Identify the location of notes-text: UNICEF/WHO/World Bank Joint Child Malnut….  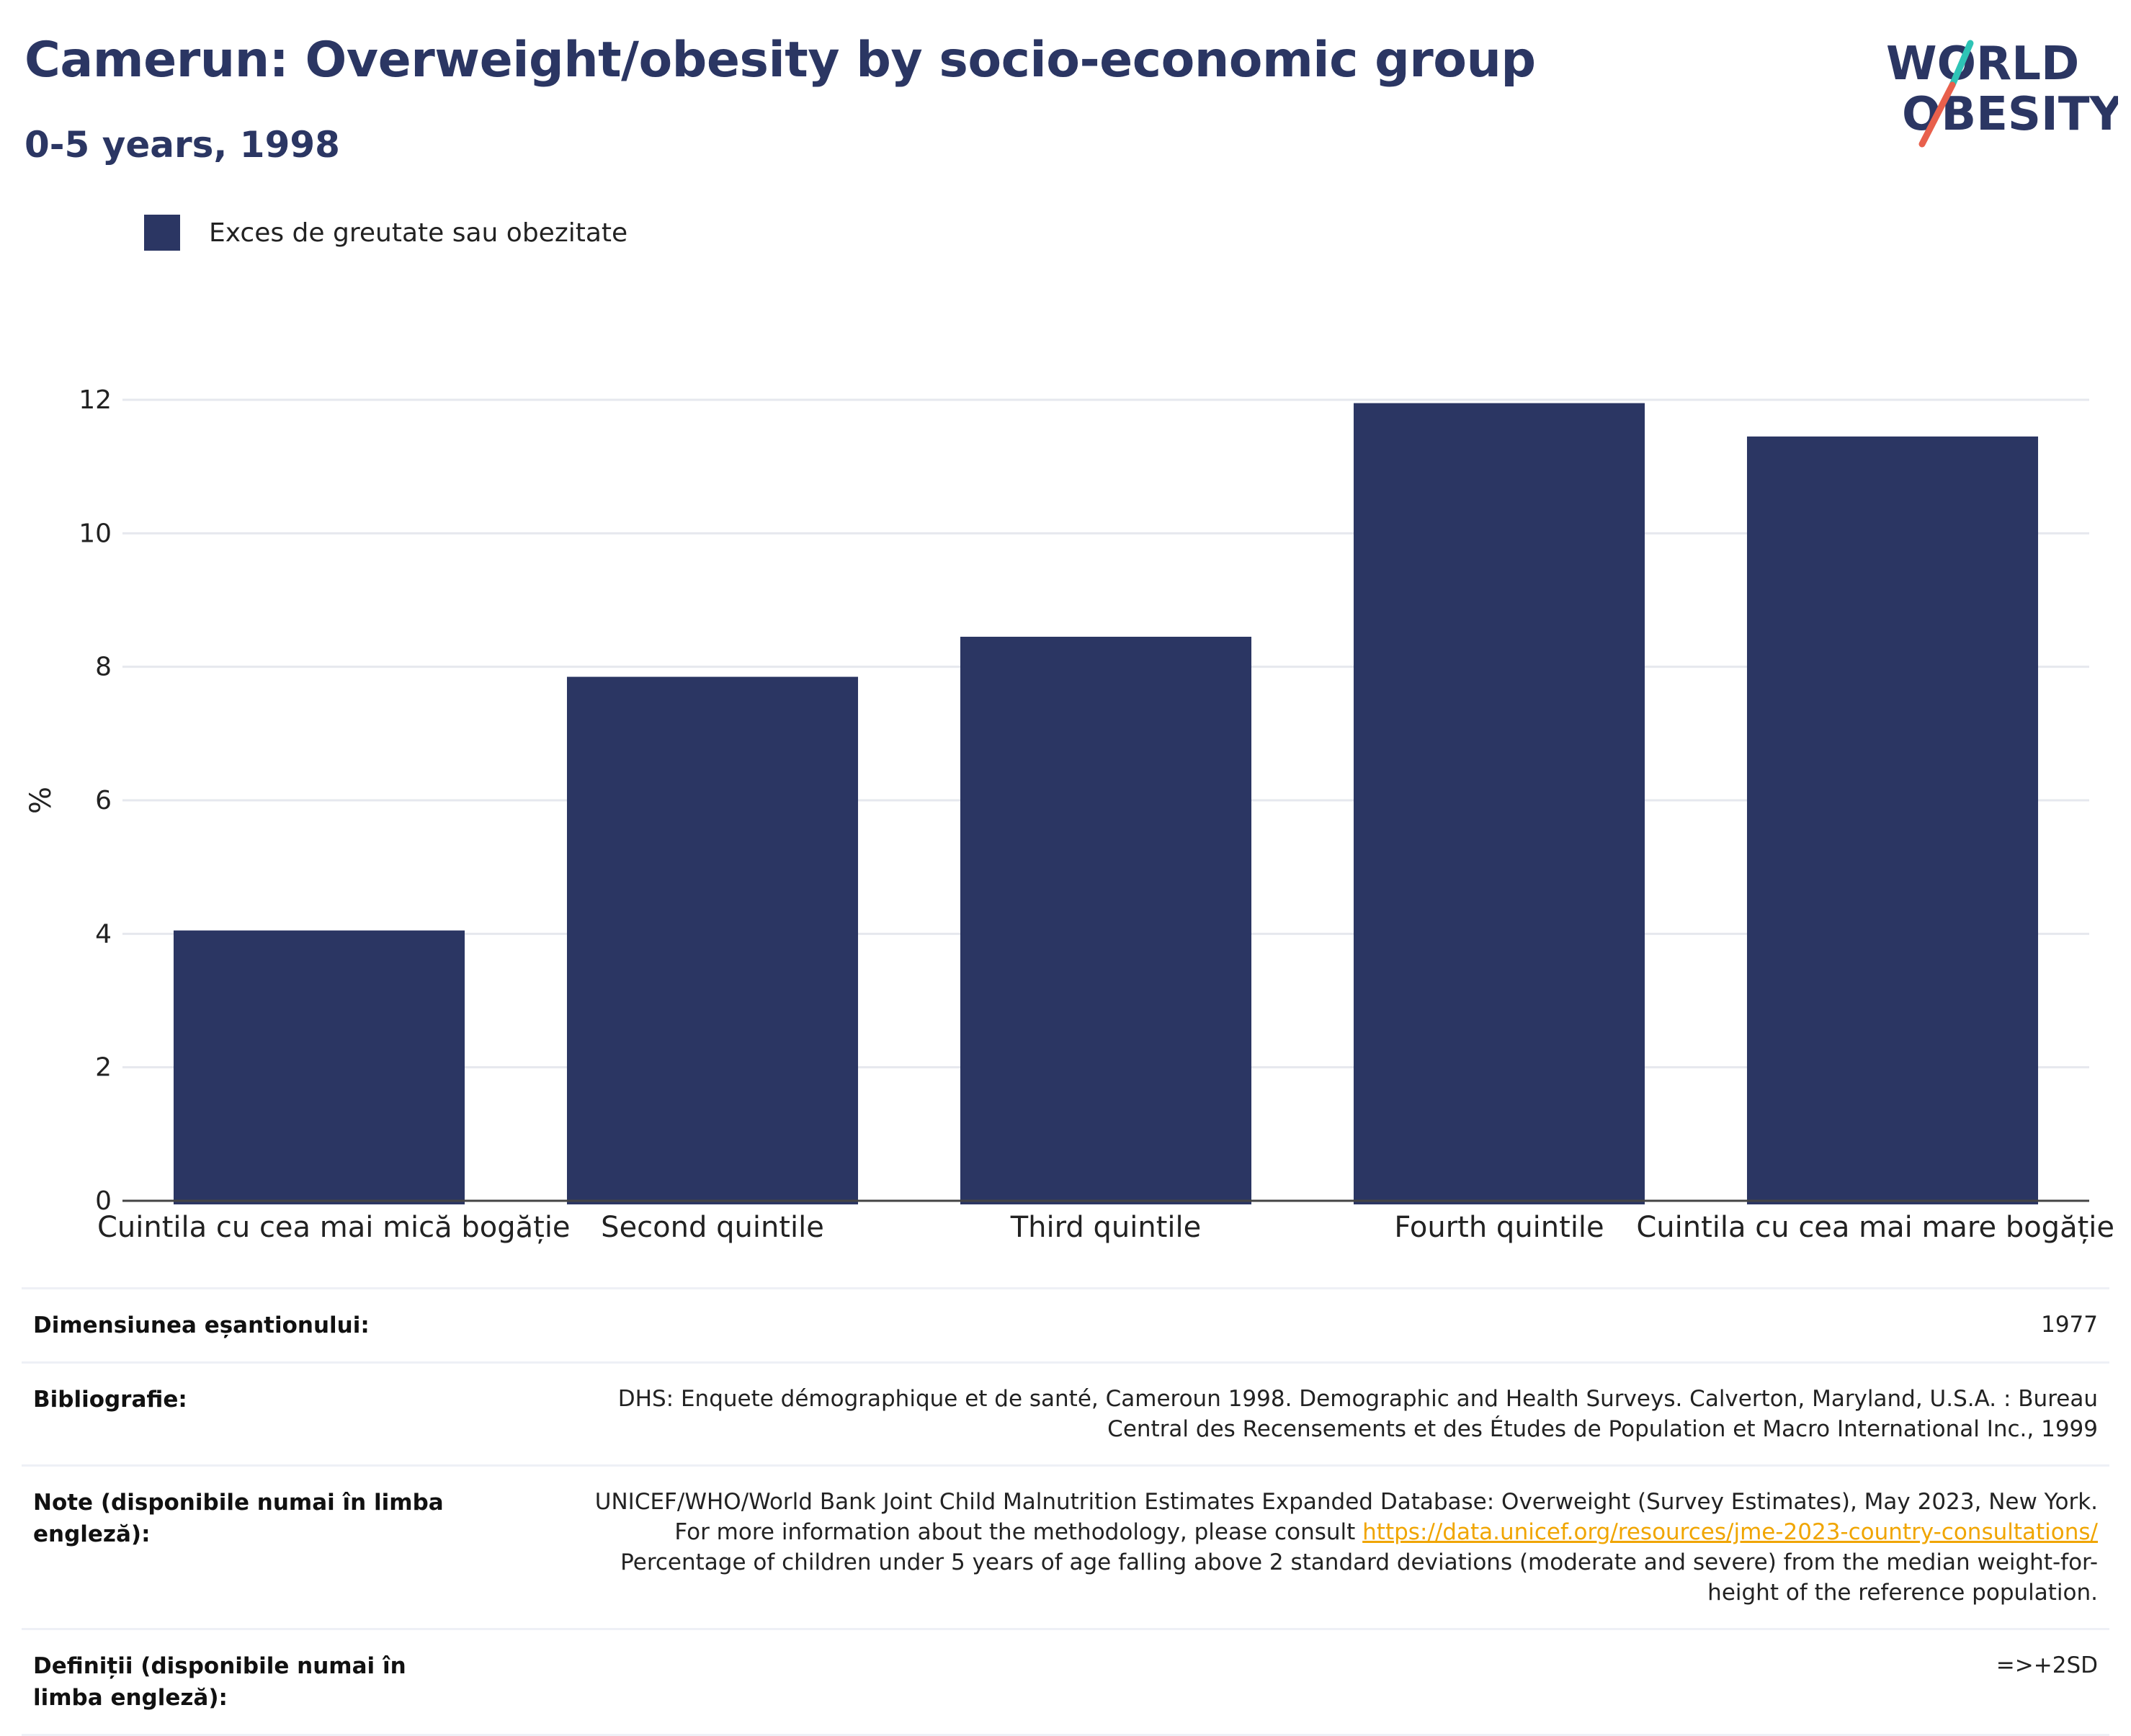
(1346, 1517).